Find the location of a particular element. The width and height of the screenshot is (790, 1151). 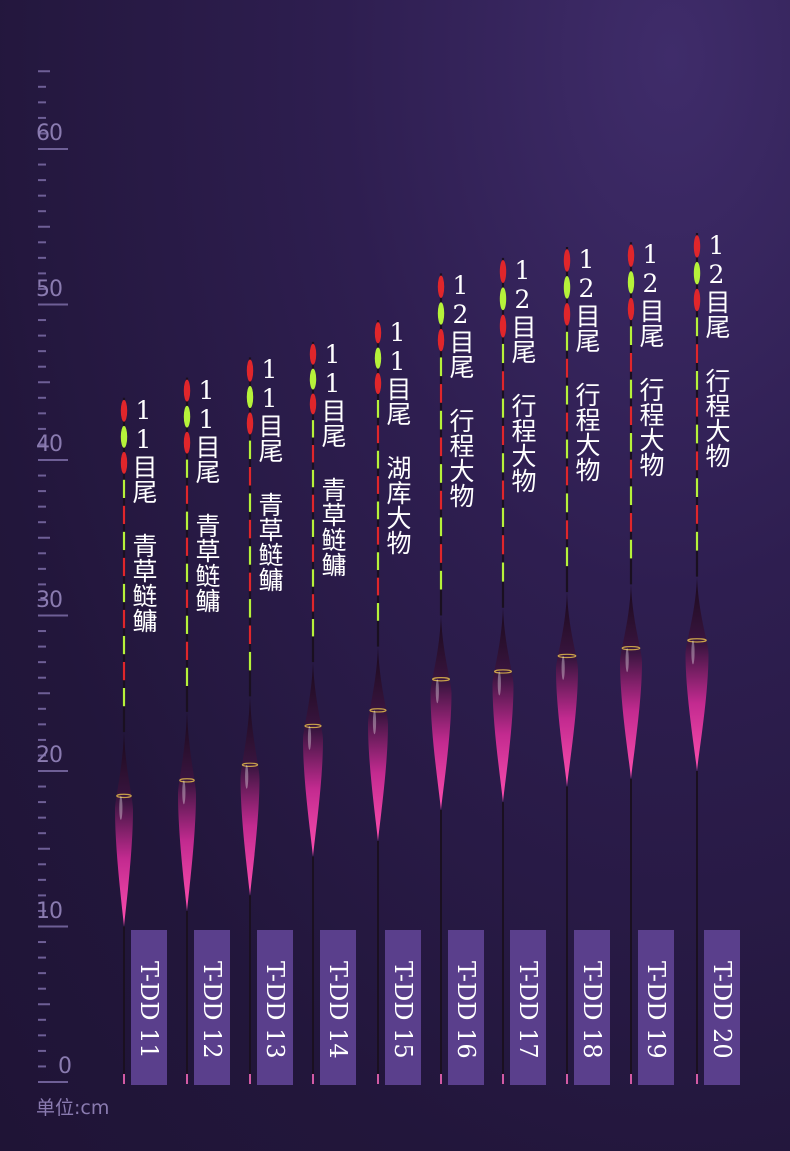

unit-label: 单位:cm is located at coordinates (73, 1108).